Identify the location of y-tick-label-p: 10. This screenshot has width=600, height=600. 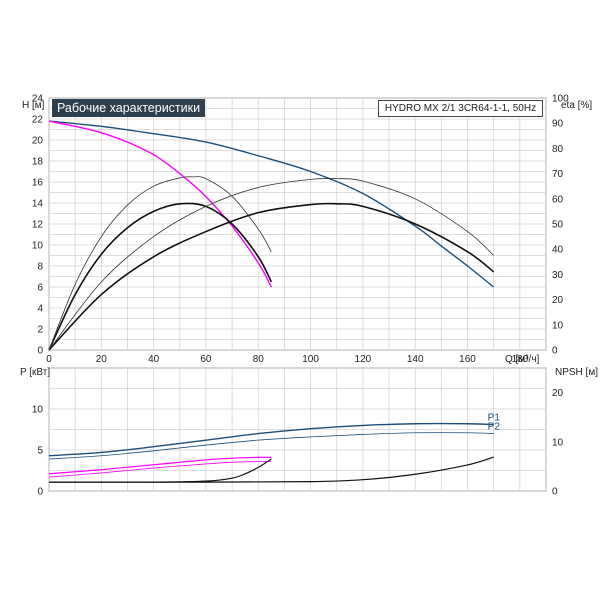
(38, 410).